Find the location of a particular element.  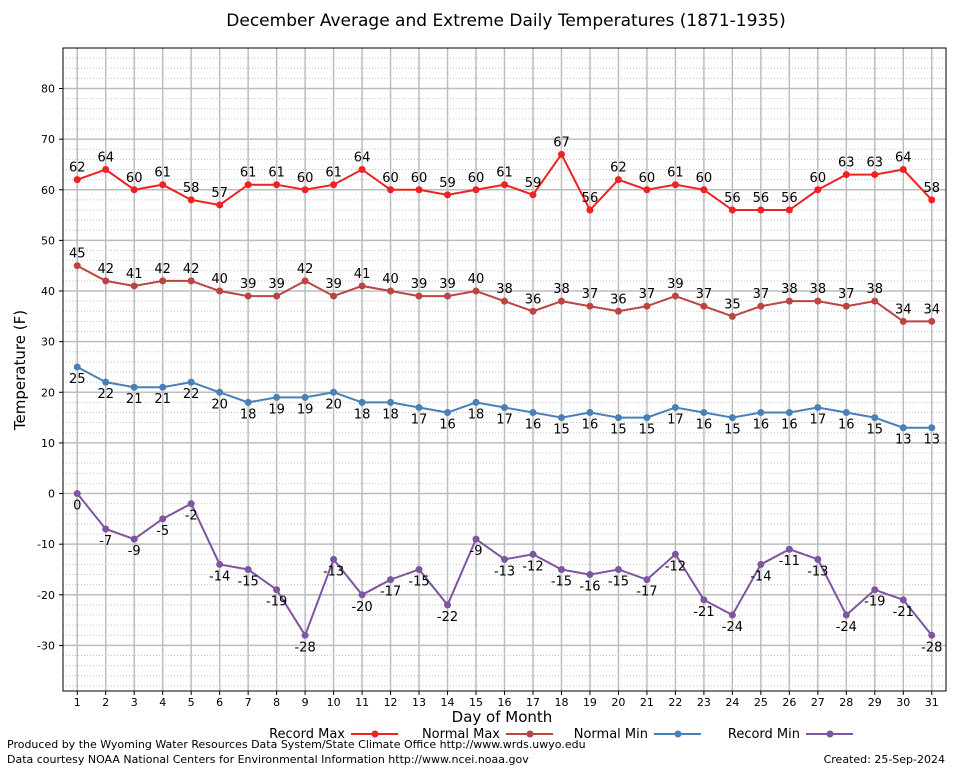

legend-marker-normal-min is located at coordinates (678, 734).